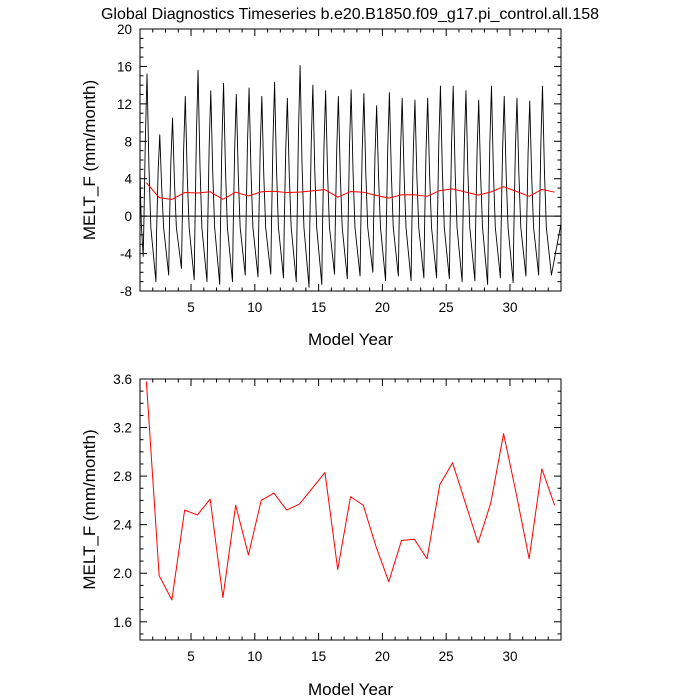  What do you see at coordinates (122, 622) in the screenshot?
I see `y-tick-label: 1.6` at bounding box center [122, 622].